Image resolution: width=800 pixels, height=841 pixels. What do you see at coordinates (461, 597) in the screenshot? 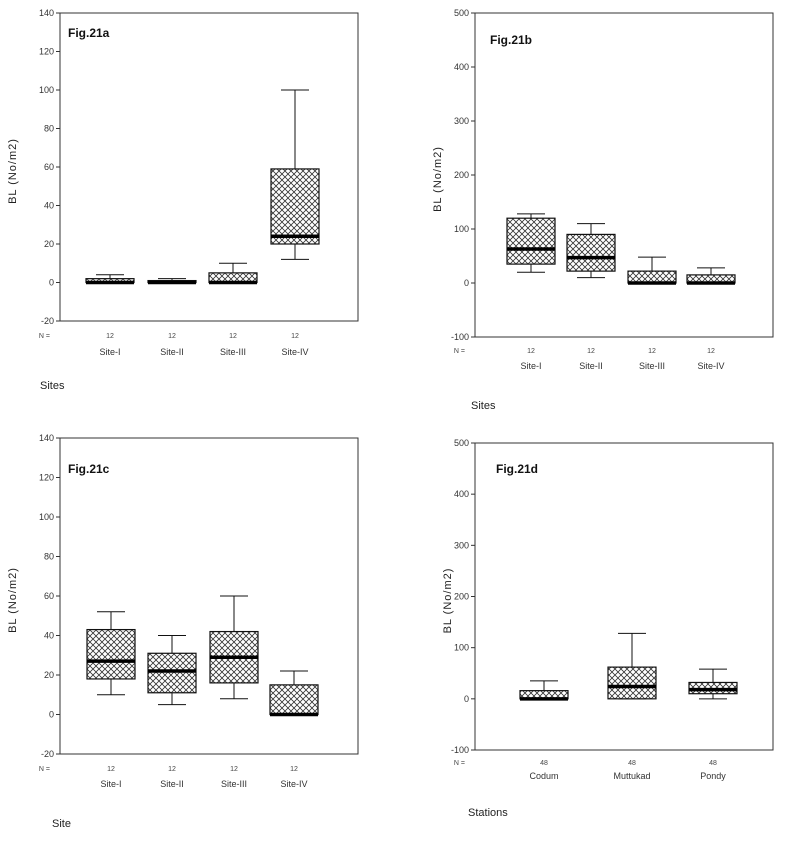
I see `y-tick-label: 200` at bounding box center [461, 597].